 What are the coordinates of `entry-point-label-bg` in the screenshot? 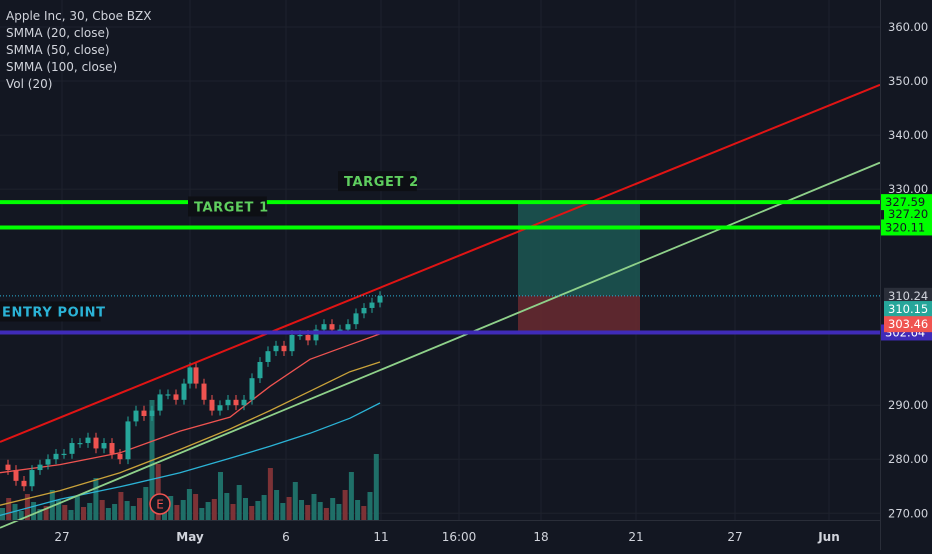 It's located at (50, 311).